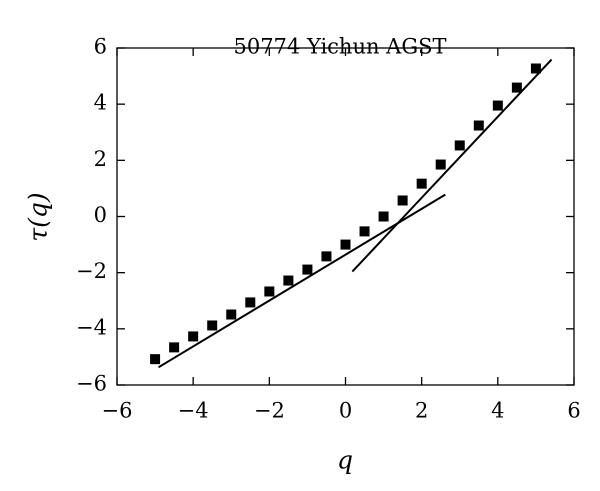 This screenshot has height=491, width=600. I want to click on fit-line, so click(452, 165).